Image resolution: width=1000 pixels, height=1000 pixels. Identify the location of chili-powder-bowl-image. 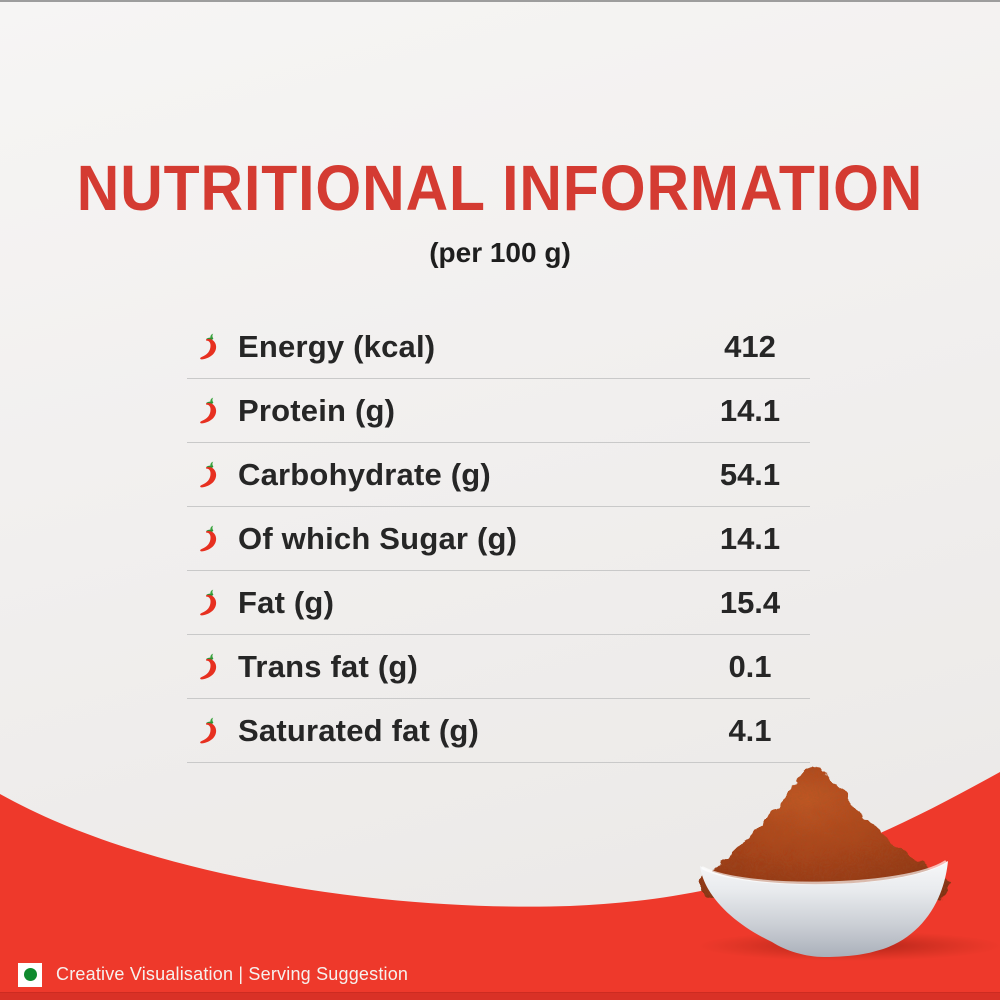
(849, 863).